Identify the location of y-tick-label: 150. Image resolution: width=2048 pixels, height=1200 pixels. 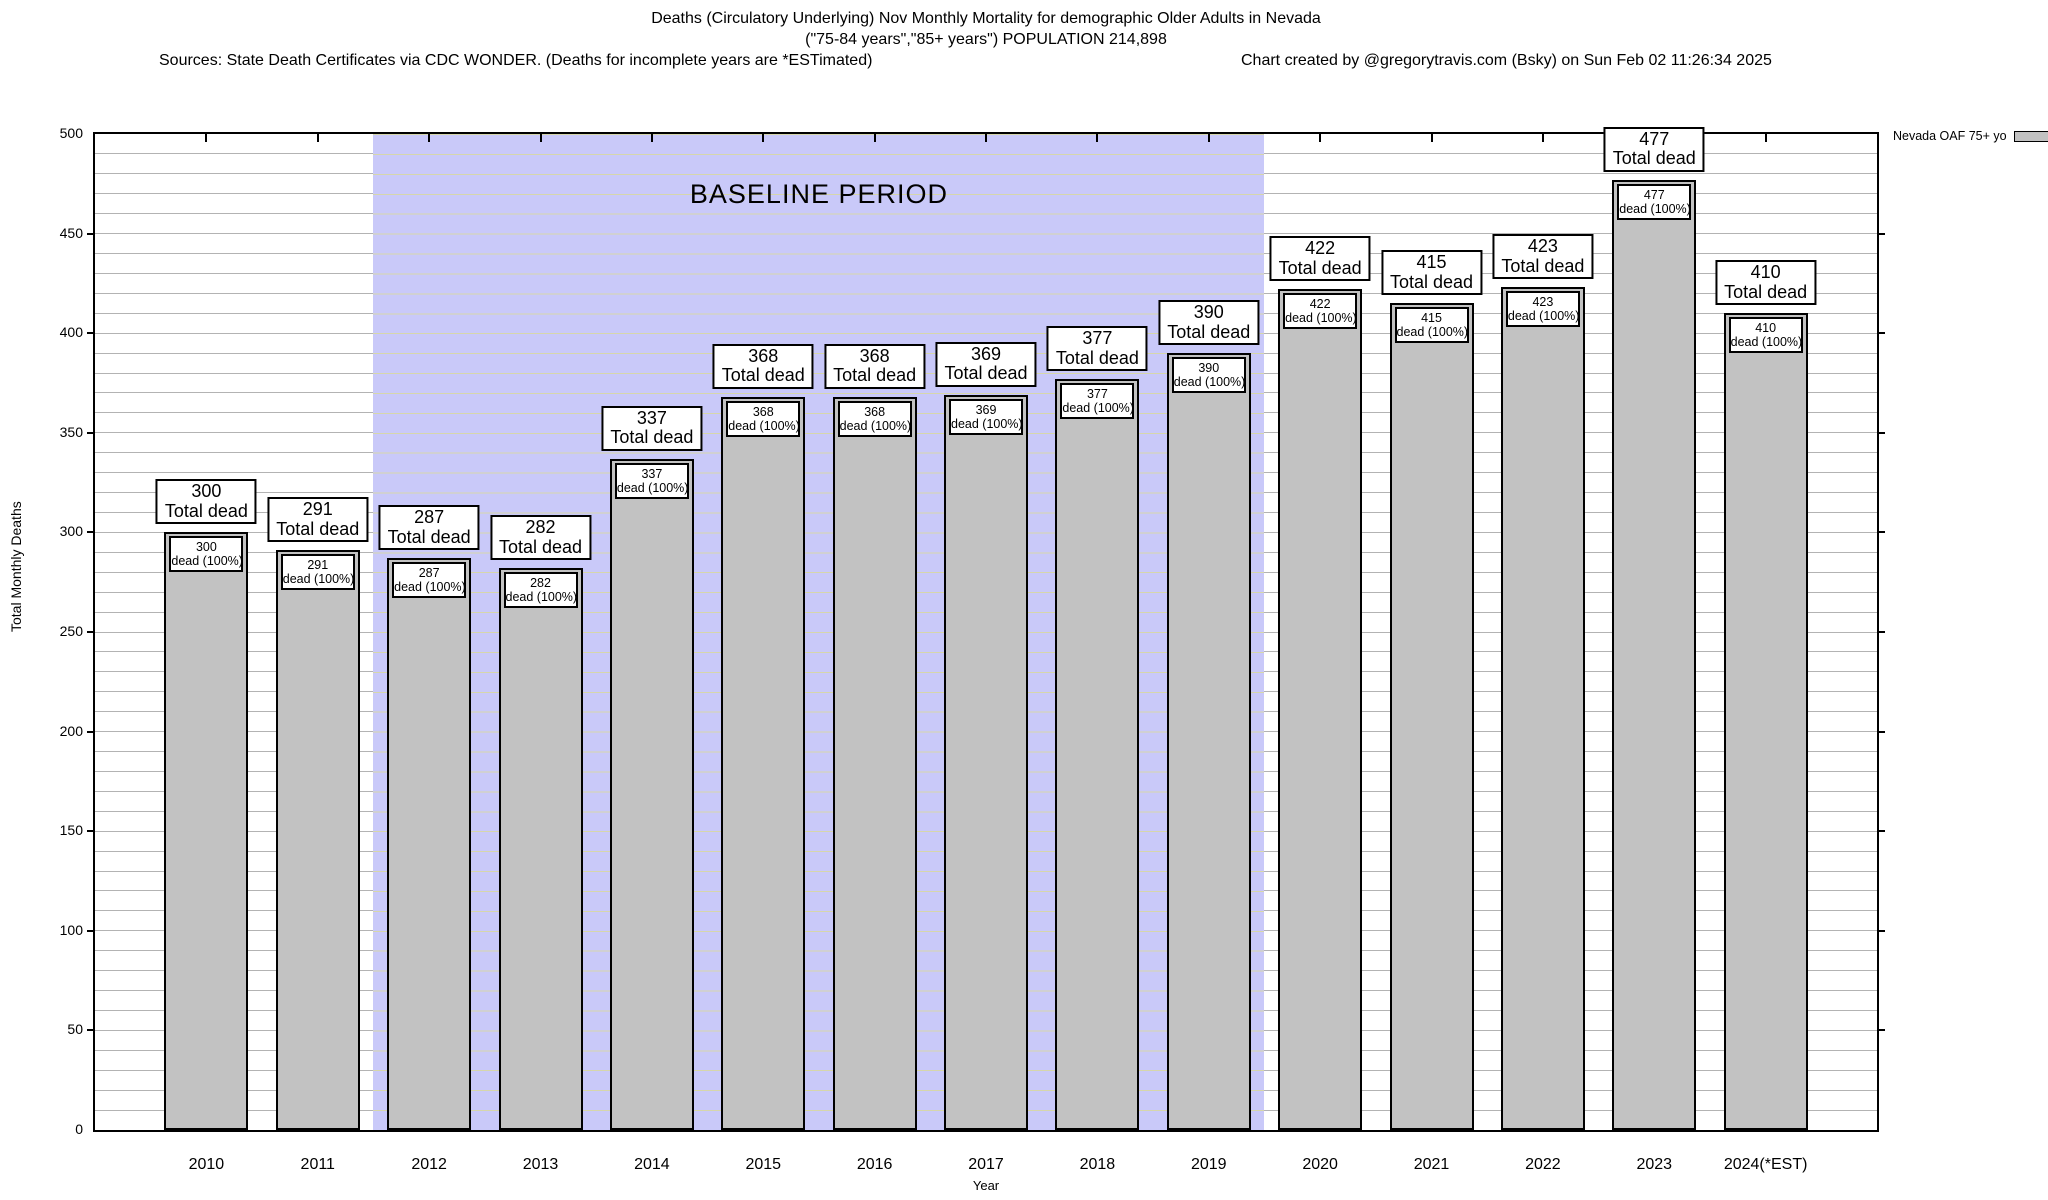
(71, 830).